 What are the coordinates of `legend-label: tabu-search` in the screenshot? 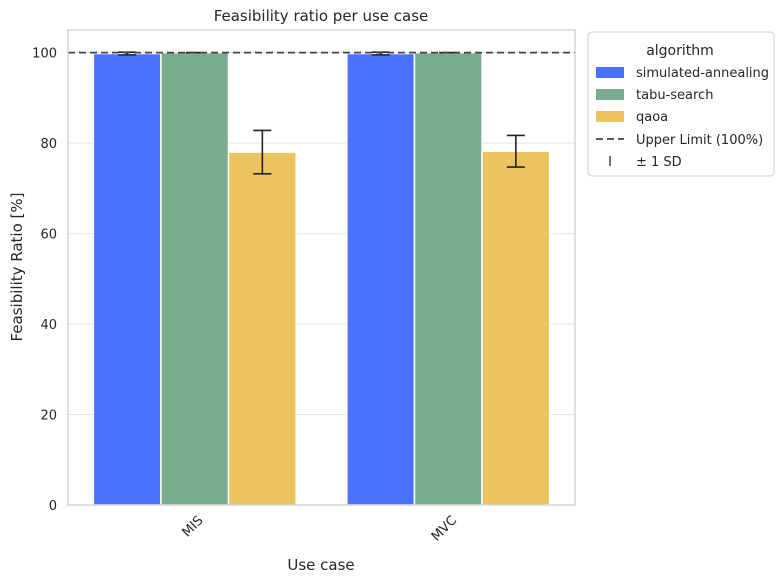 It's located at (674, 95).